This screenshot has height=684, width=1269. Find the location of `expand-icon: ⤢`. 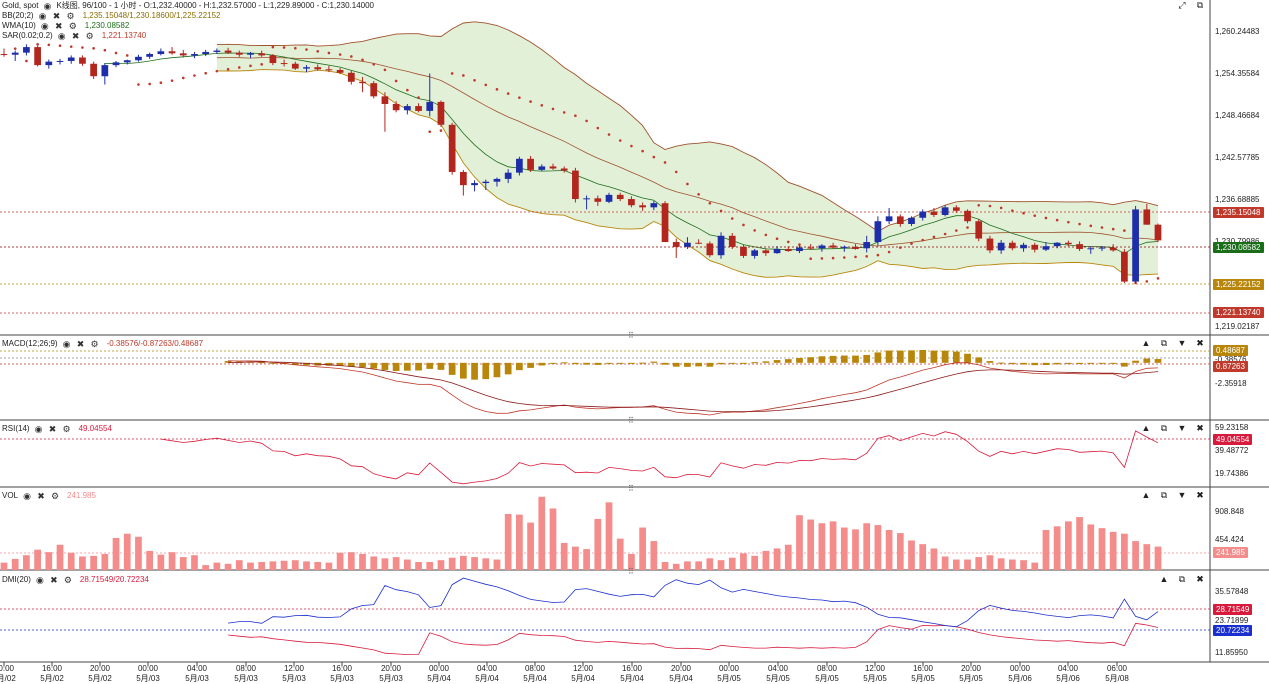

expand-icon: ⤢ is located at coordinates (1182, 5).